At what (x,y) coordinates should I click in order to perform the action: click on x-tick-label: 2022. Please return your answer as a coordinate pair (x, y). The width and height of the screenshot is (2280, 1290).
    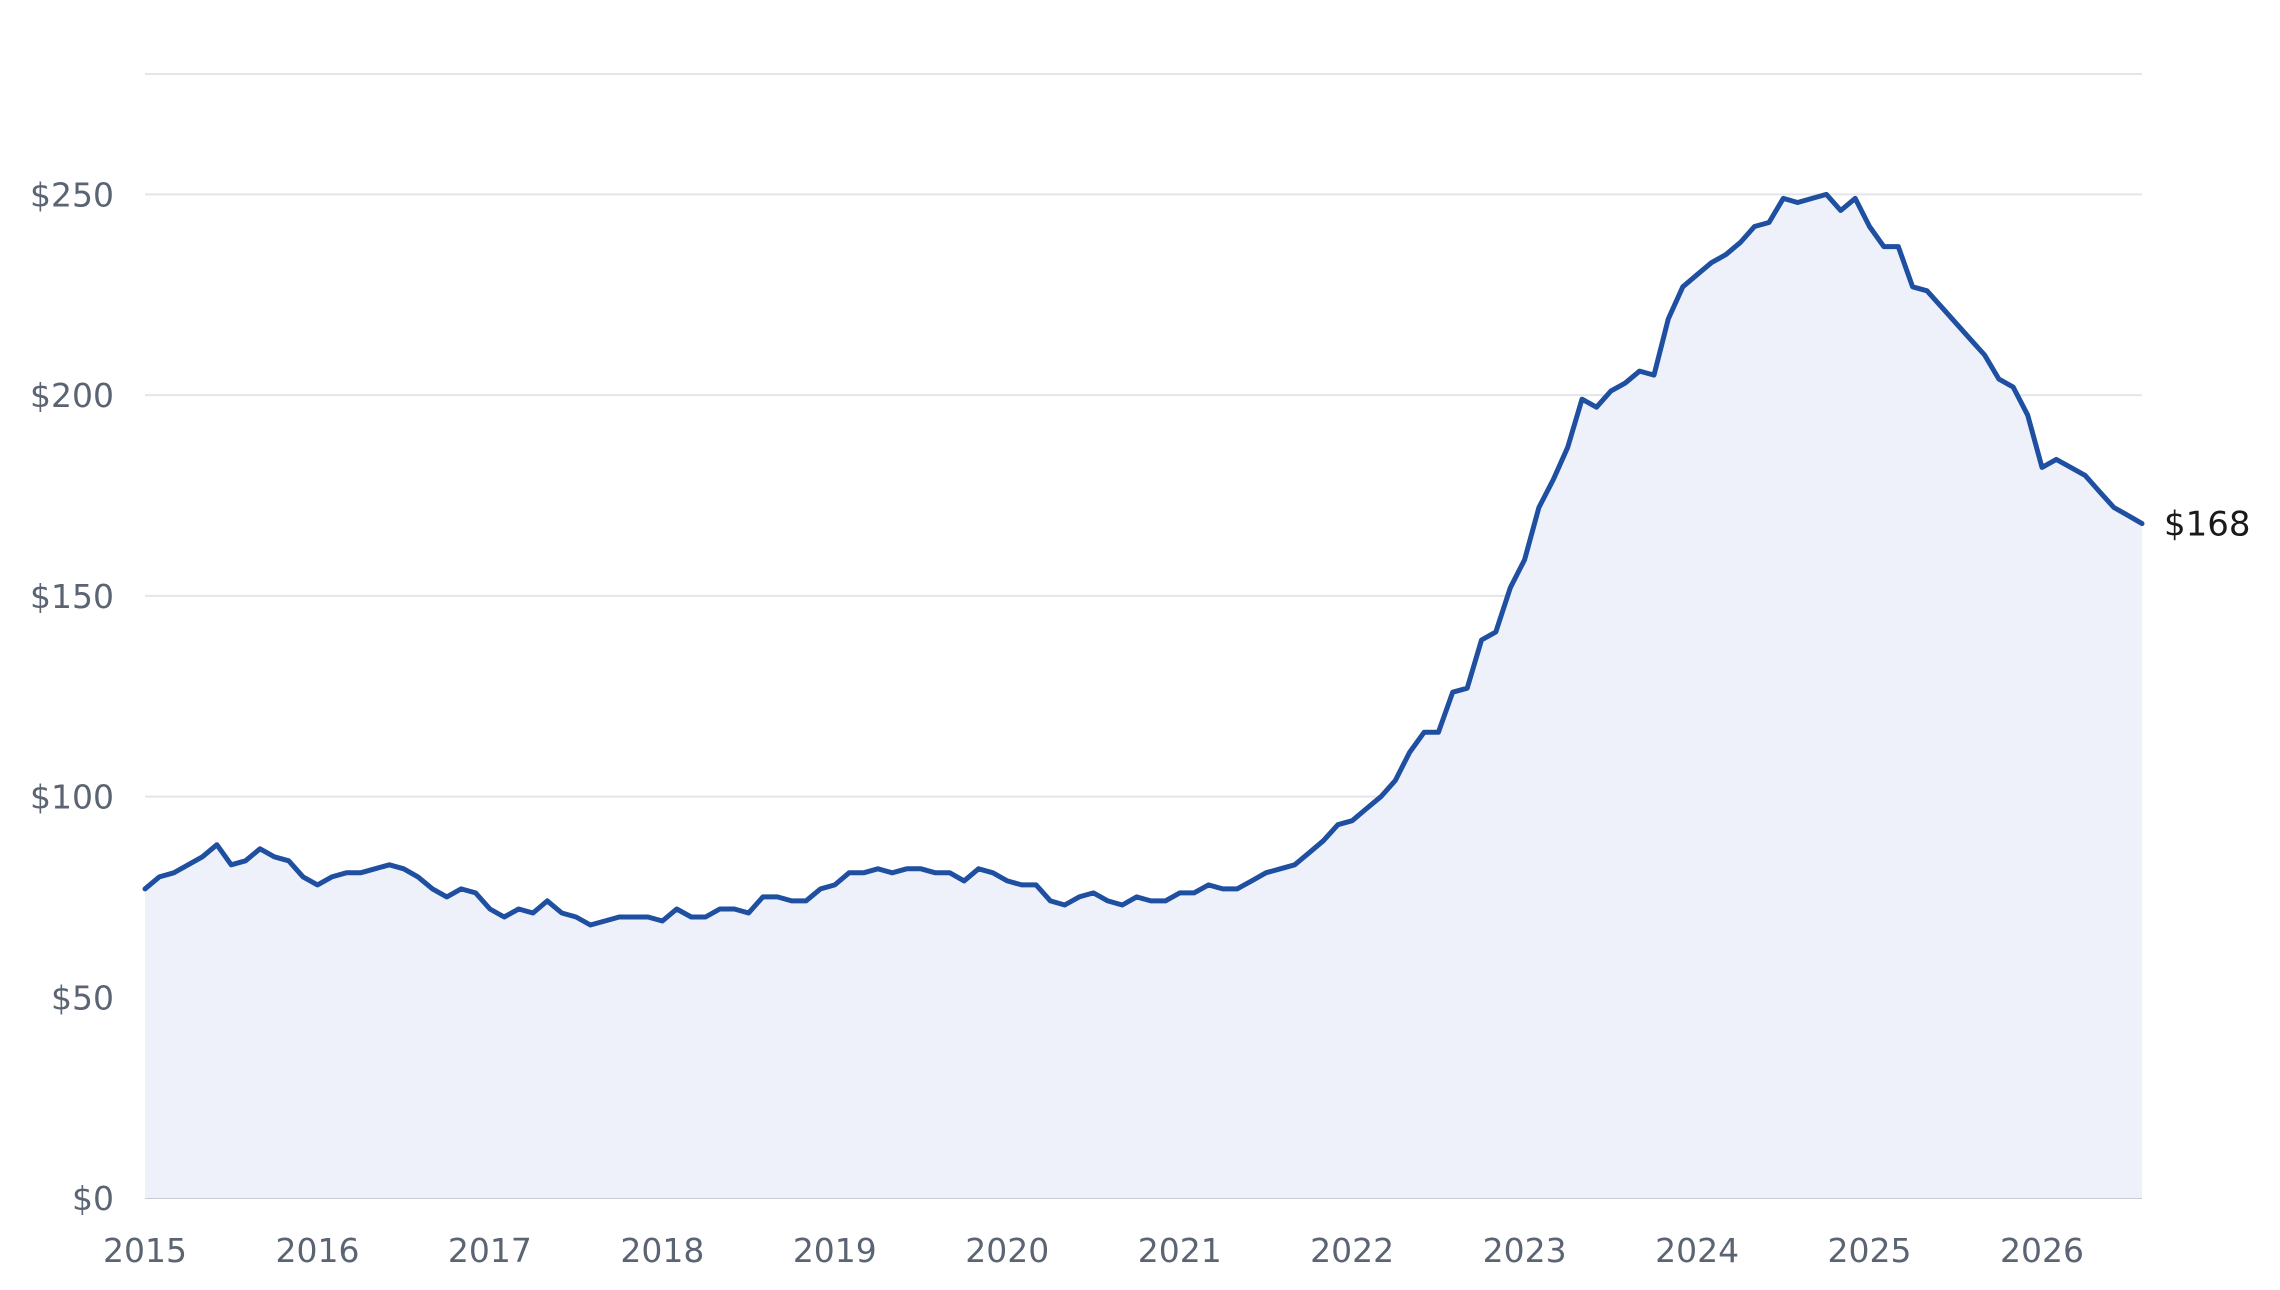
    Looking at the image, I should click on (1352, 1250).